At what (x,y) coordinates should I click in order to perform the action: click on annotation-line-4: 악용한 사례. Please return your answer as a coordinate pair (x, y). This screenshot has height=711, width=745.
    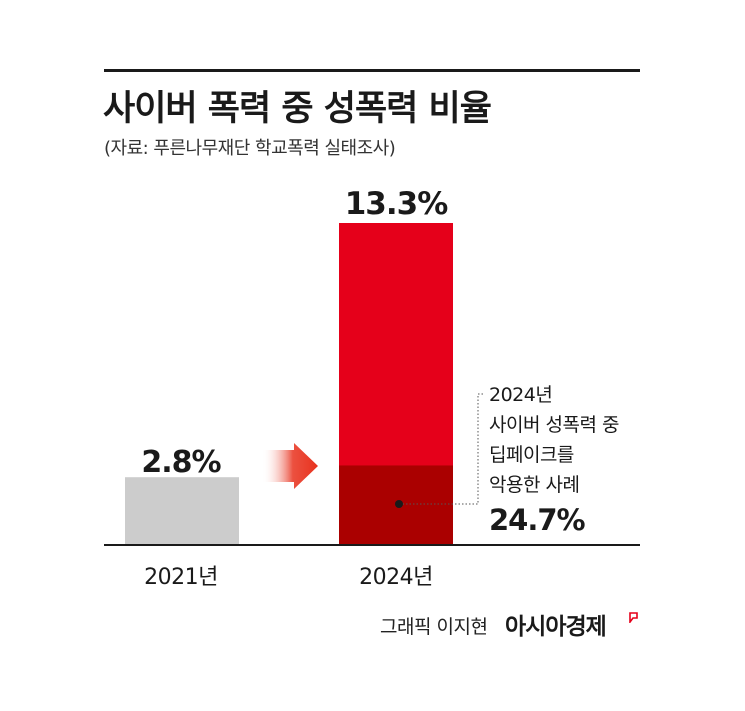
    Looking at the image, I should click on (534, 485).